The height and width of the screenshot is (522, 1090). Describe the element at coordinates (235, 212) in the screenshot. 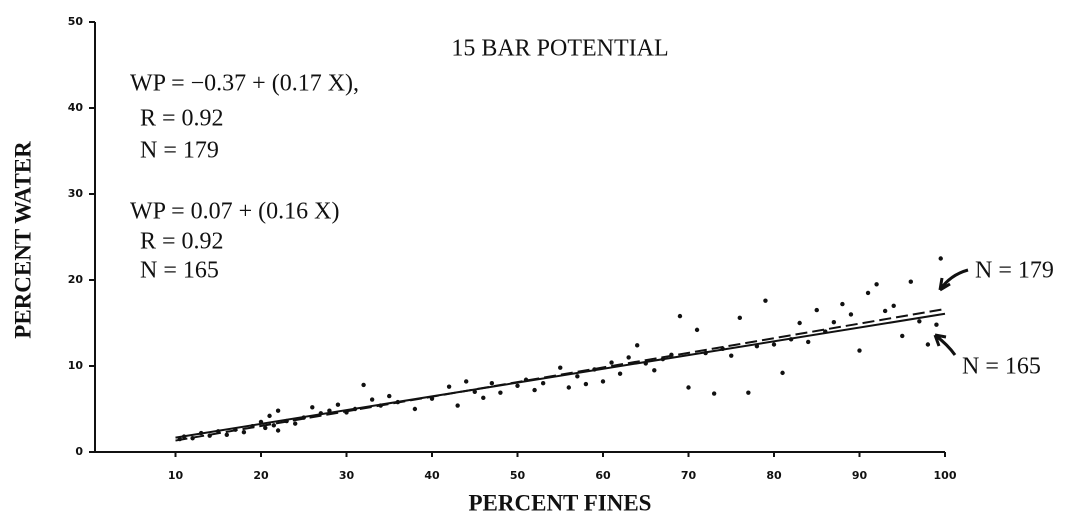

I see `annotation: WP = 0.07 + (0.16 X)` at that location.